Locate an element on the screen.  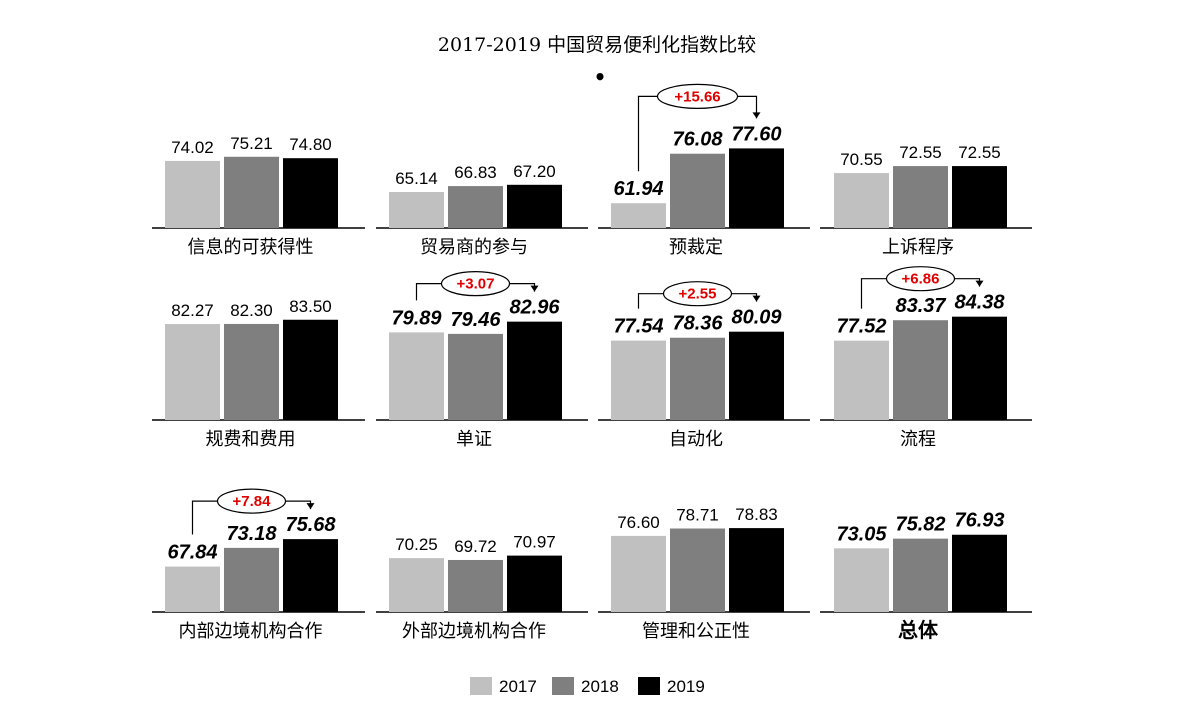
value-label-2017: 73.05 is located at coordinates (861, 534).